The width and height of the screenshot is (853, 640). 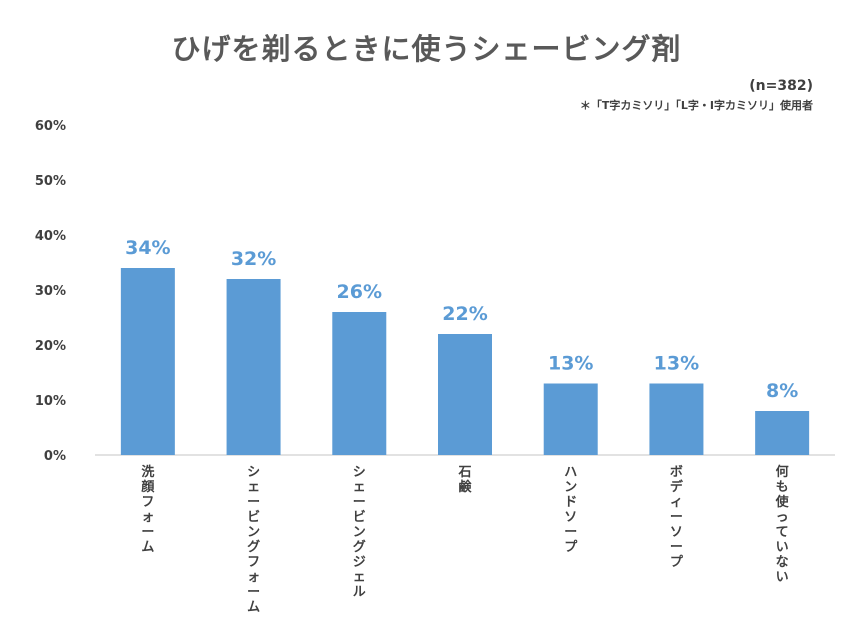 What do you see at coordinates (253, 259) in the screenshot?
I see `data-label: 32%` at bounding box center [253, 259].